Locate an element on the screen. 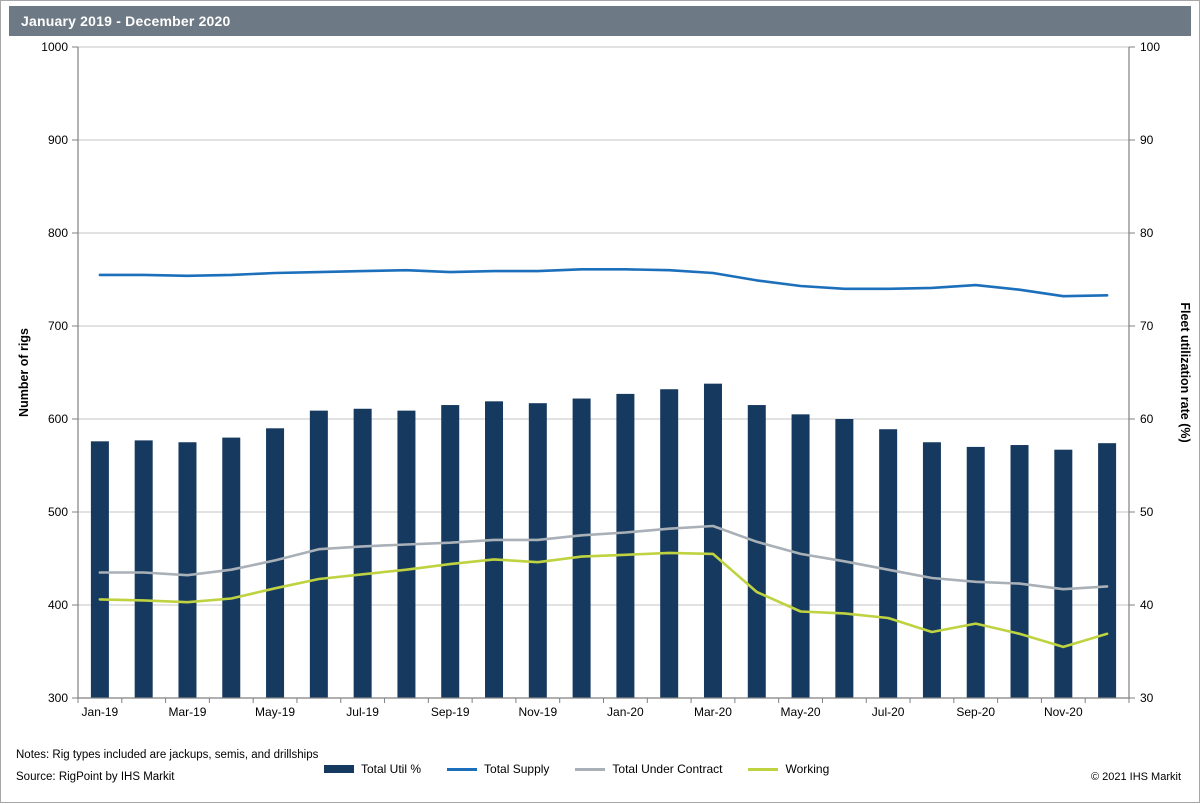 Image resolution: width=1200 pixels, height=804 pixels. legend-item-total-under-contract: Total Under Contract is located at coordinates (648, 769).